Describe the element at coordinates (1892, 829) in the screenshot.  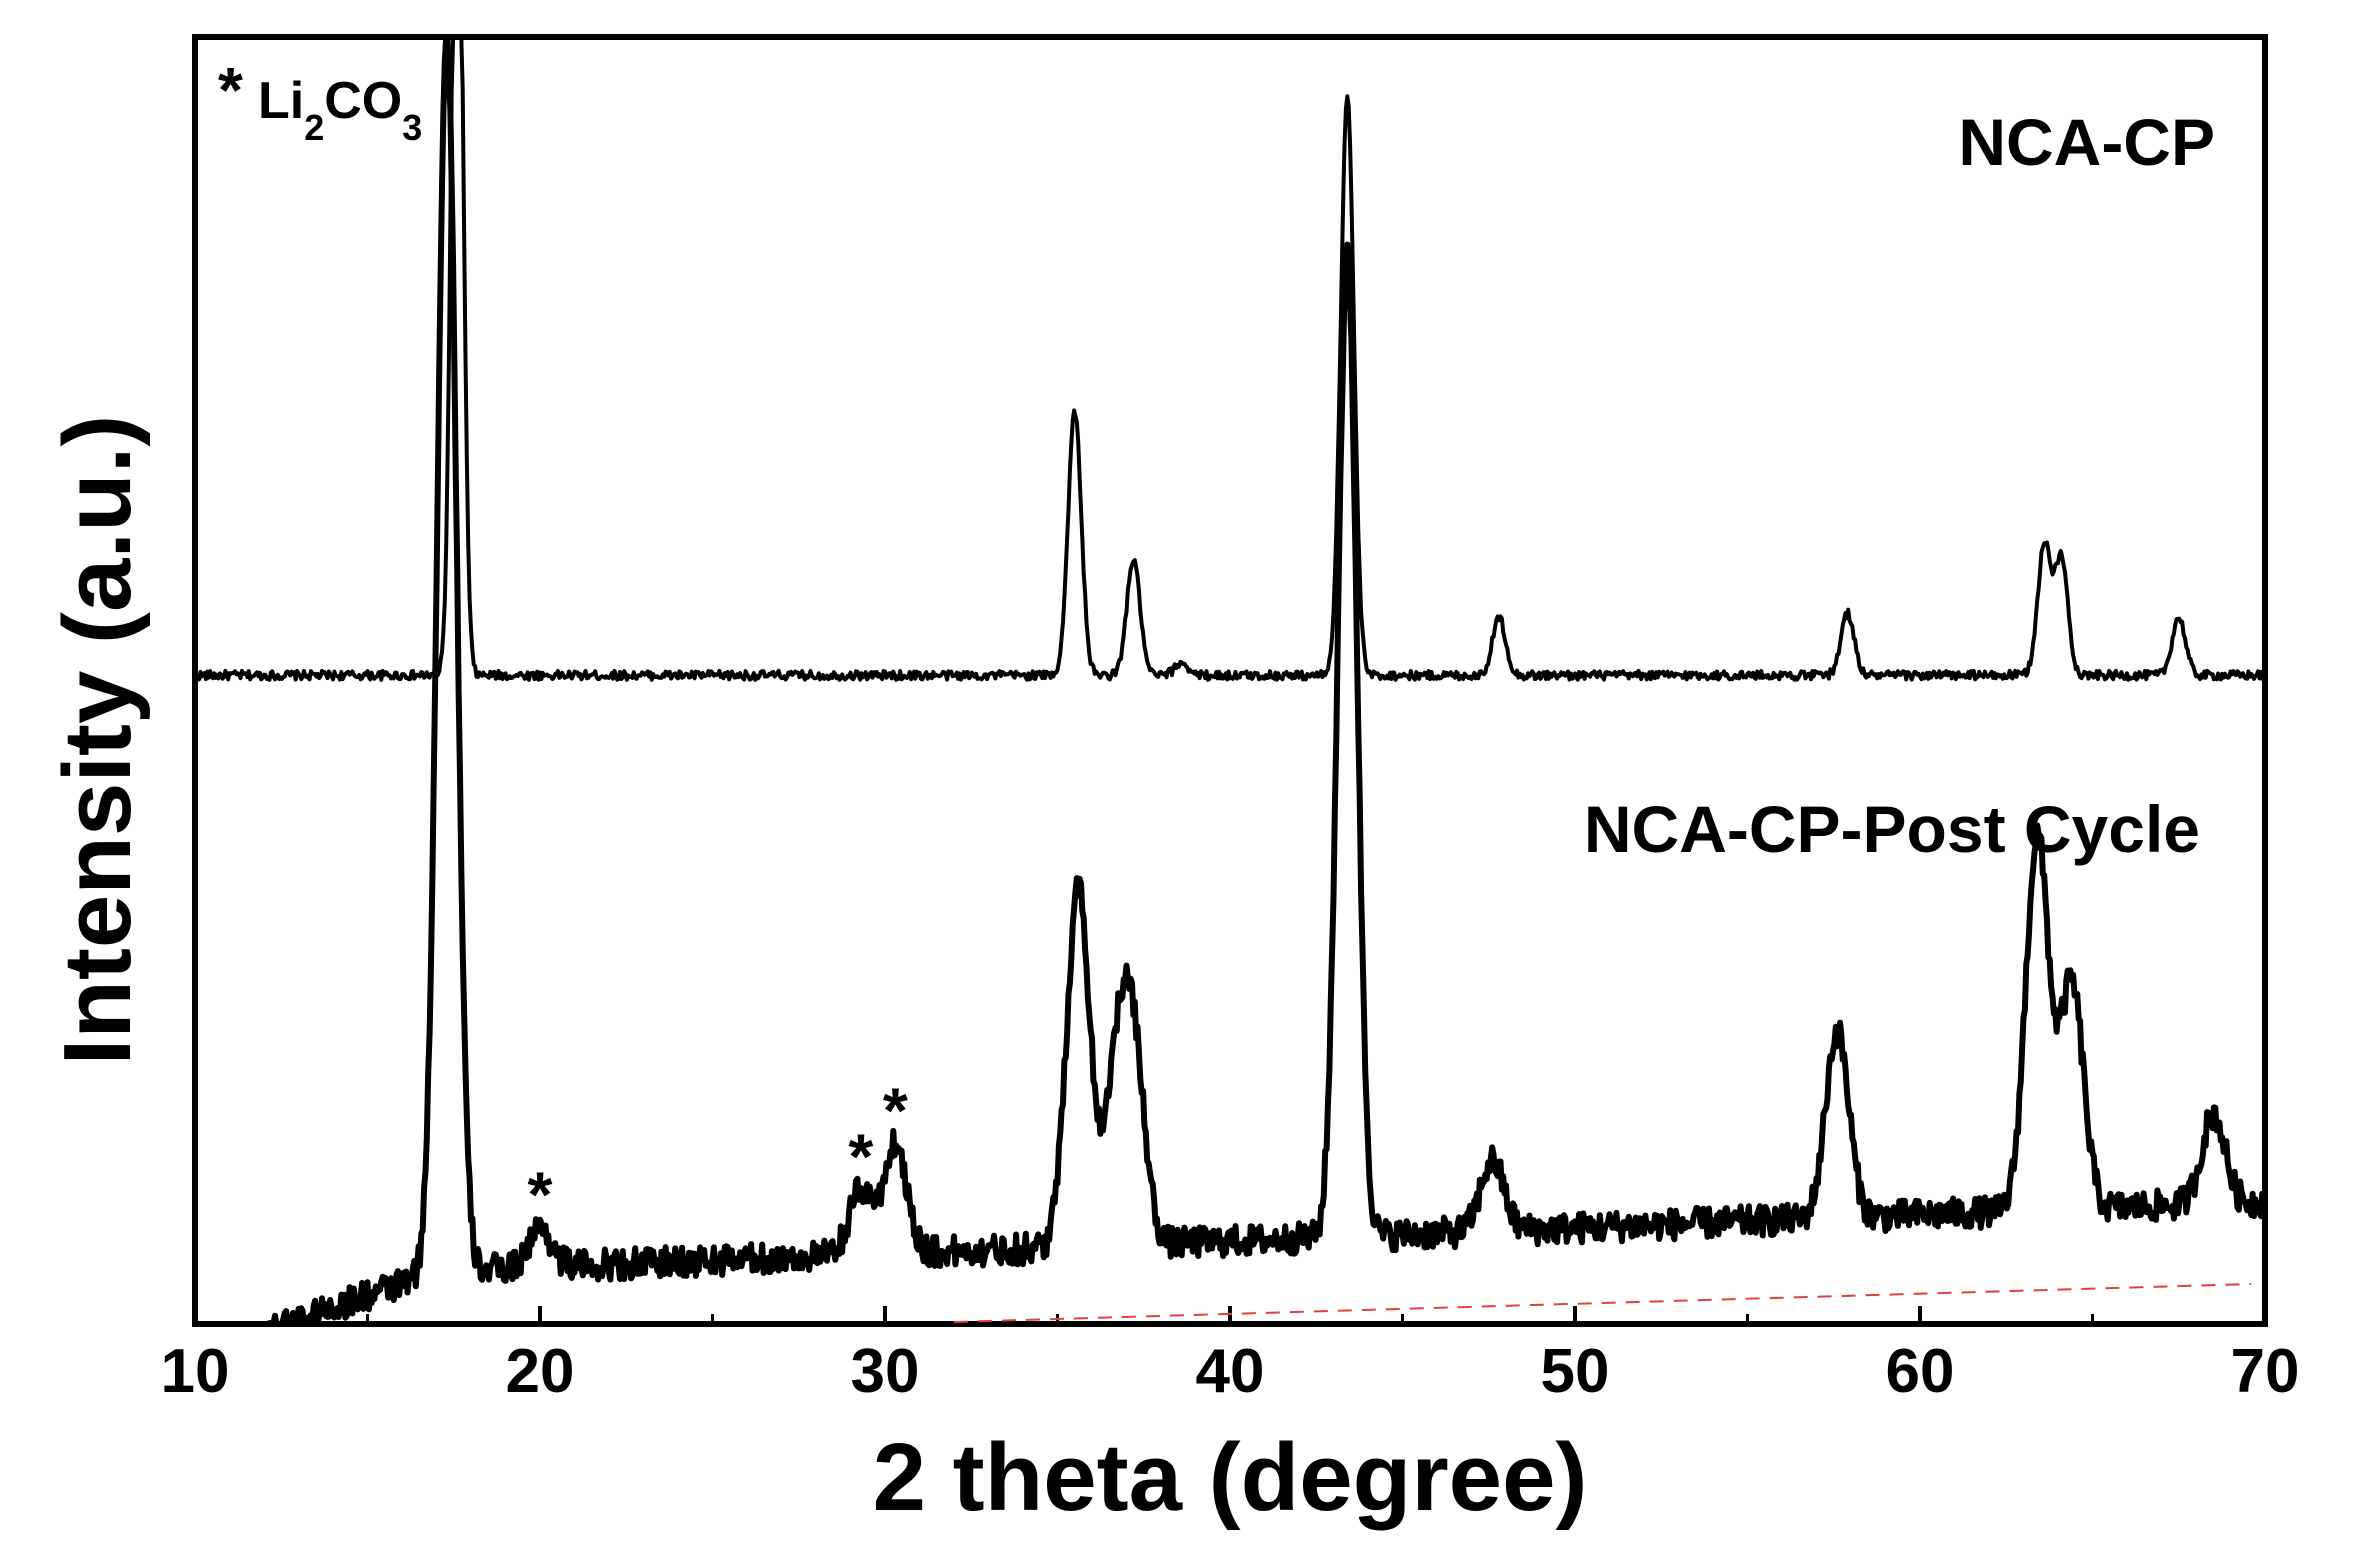
I see `series-label-nca-cp-post-cycle: NCA-CP-Post Cycle` at that location.